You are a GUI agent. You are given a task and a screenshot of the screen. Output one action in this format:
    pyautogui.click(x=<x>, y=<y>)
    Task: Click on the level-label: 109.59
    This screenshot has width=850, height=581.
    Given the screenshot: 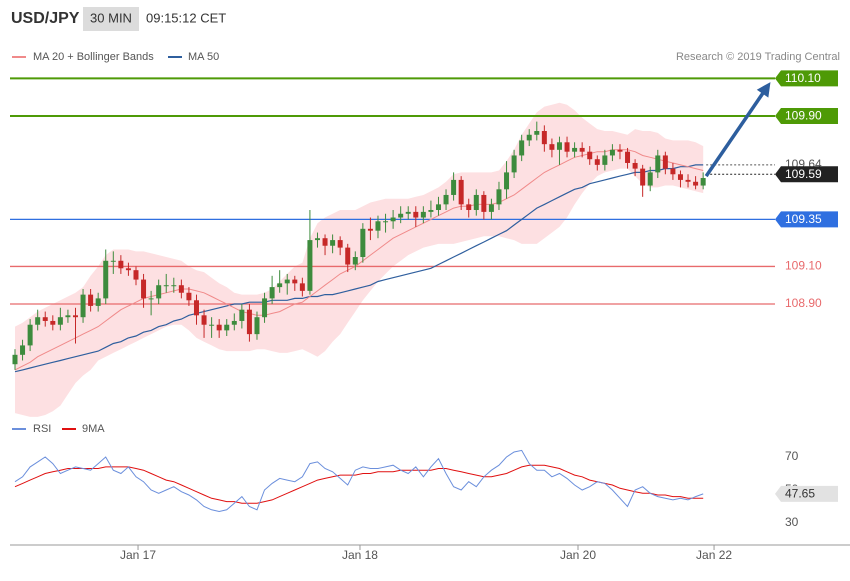 What is the action you would take?
    pyautogui.click(x=803, y=174)
    